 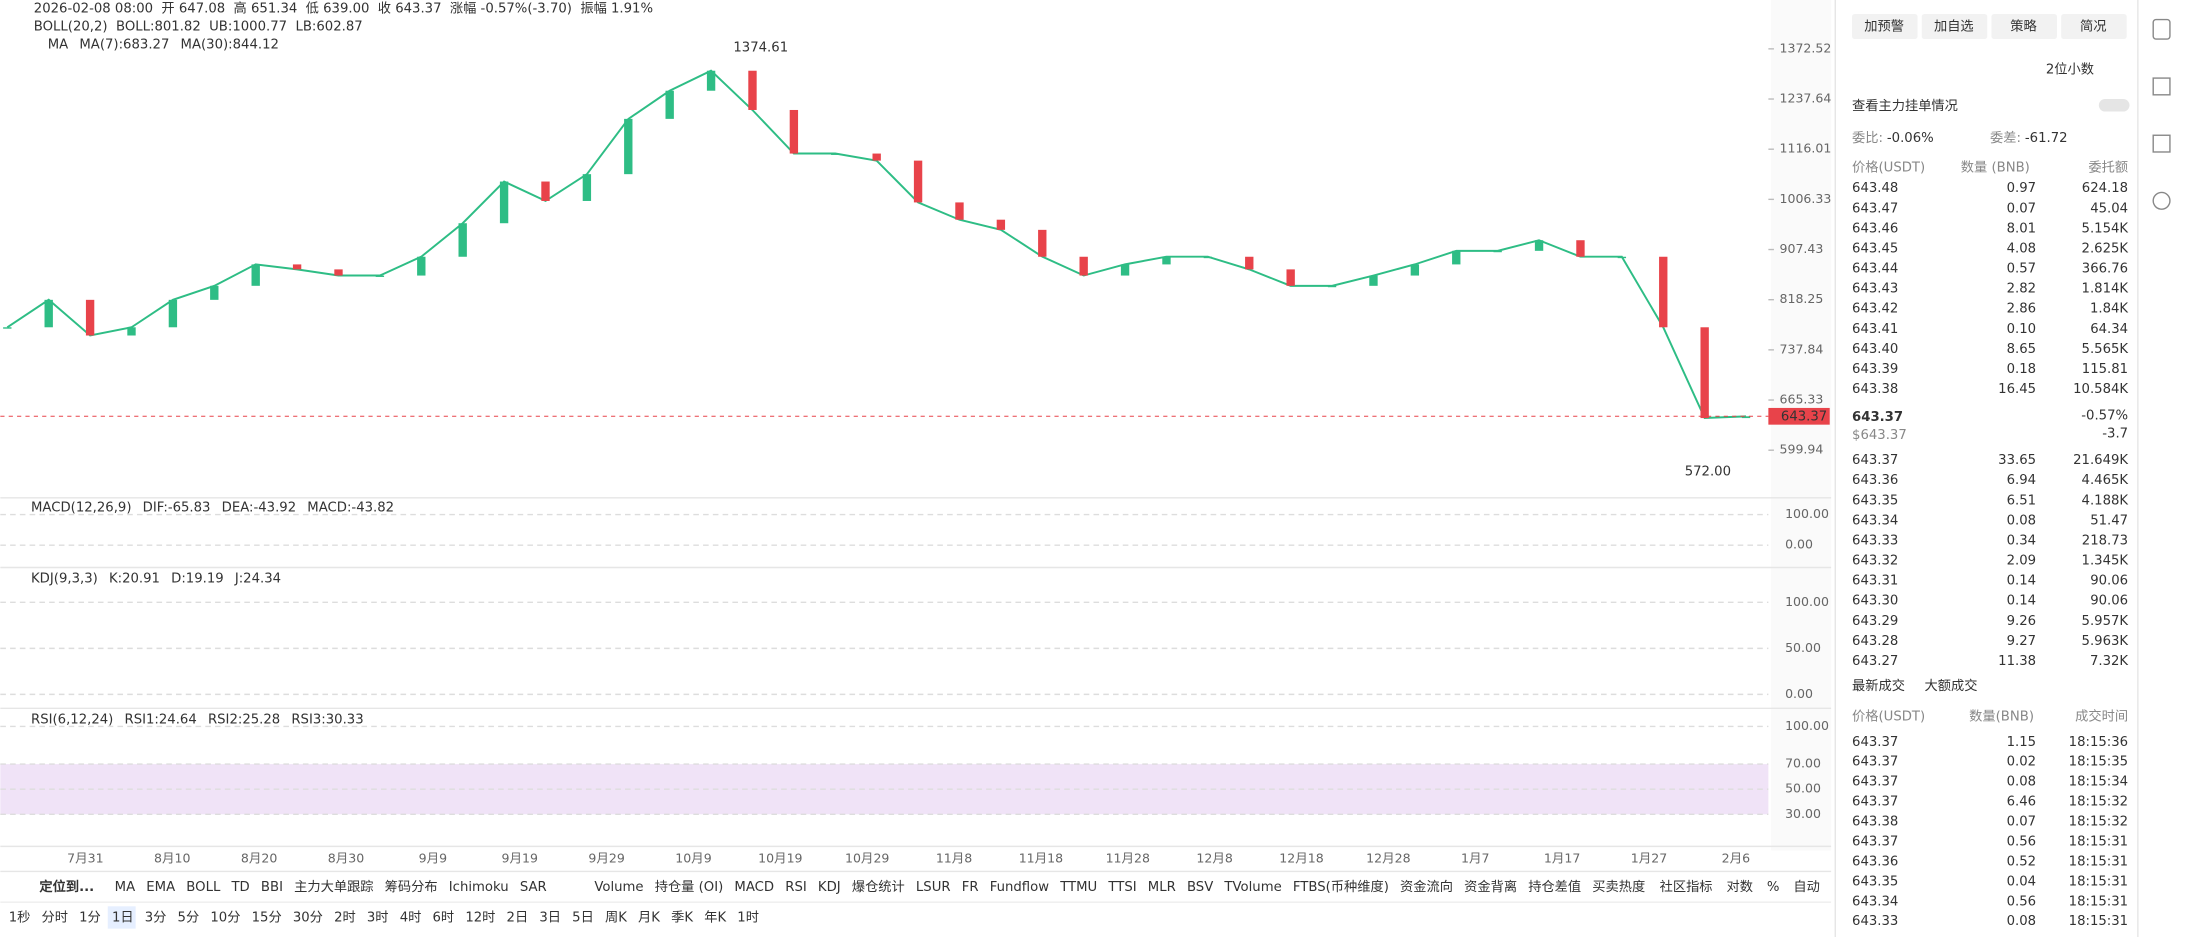 I want to click on interval-button: 季K, so click(x=682, y=917).